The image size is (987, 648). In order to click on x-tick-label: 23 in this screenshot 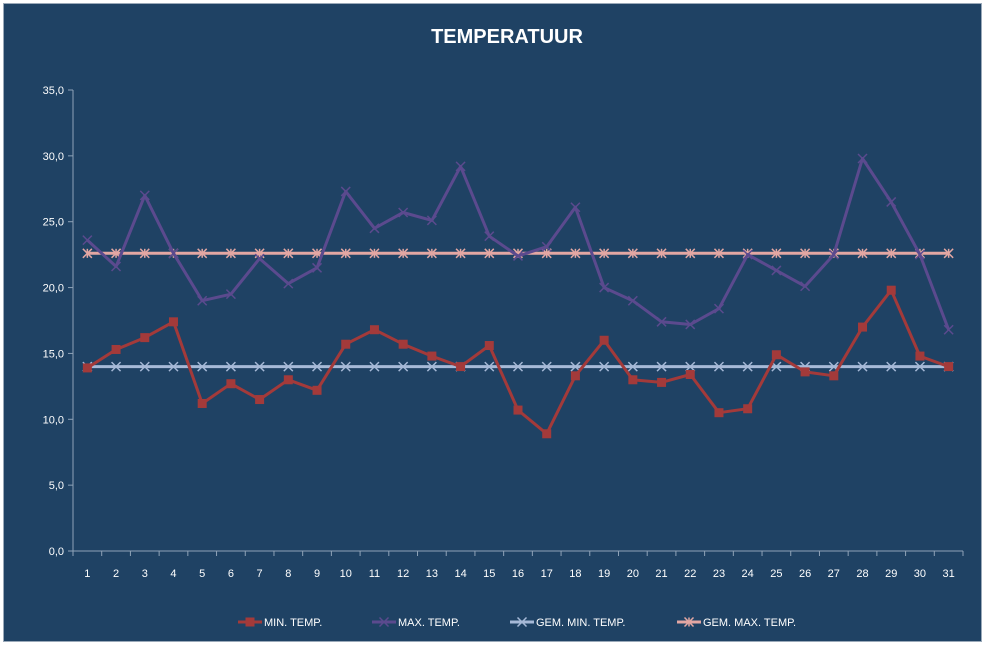, I will do `click(719, 574)`.